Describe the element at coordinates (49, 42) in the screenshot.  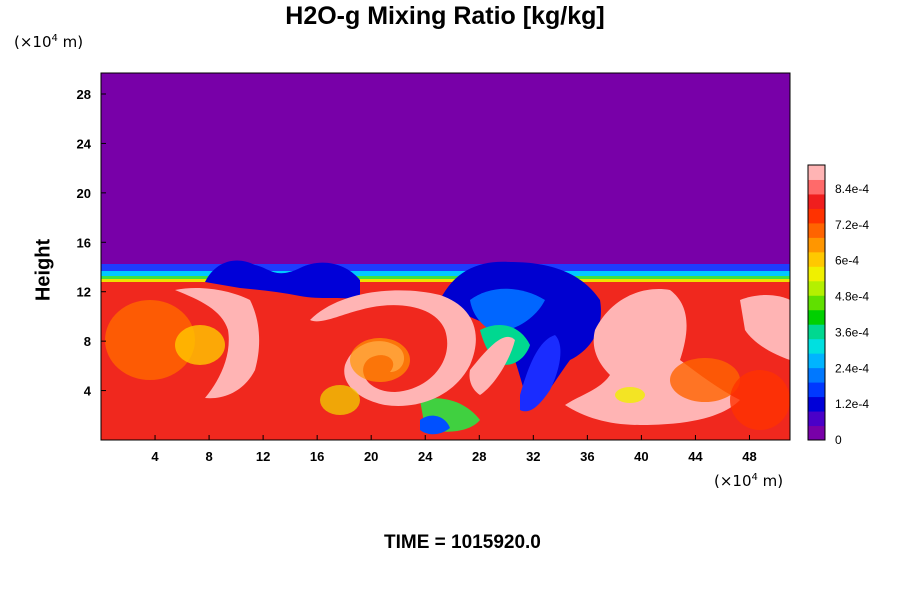
I see `y-axis-unit: (×104 m)` at that location.